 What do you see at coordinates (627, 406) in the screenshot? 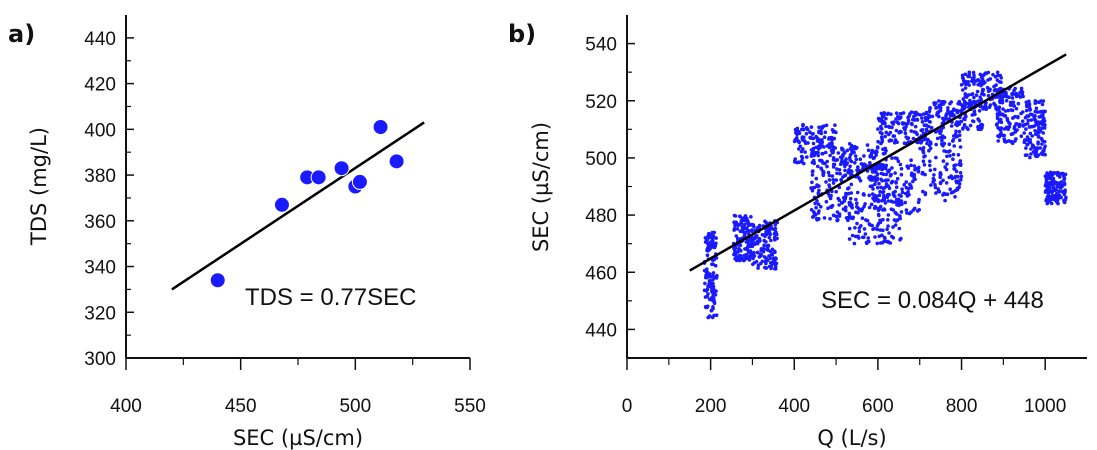
I see `b-x-tick-label: 0` at bounding box center [627, 406].